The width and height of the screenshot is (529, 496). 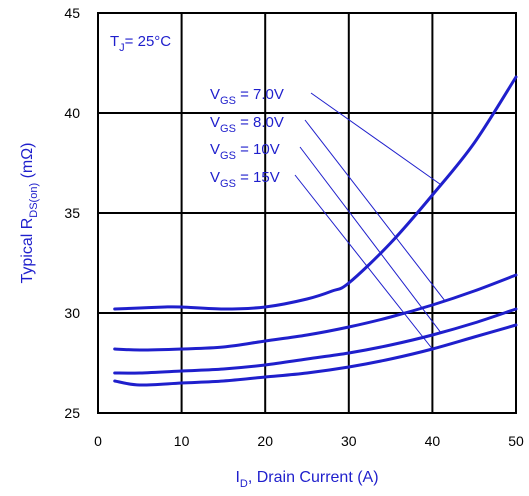 I want to click on y-axis-title: Typical RDS(on) (mΩ), so click(x=29, y=212).